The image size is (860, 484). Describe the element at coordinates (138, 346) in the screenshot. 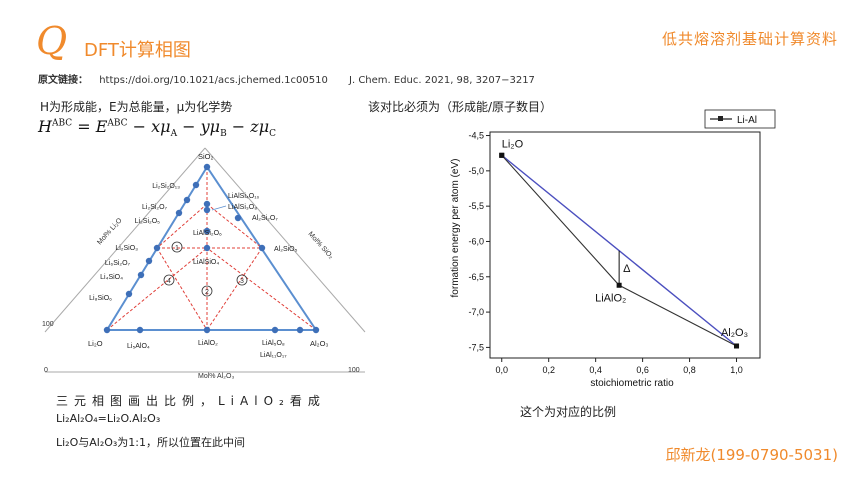

I see `phase-label: Li₅AlO₄` at that location.